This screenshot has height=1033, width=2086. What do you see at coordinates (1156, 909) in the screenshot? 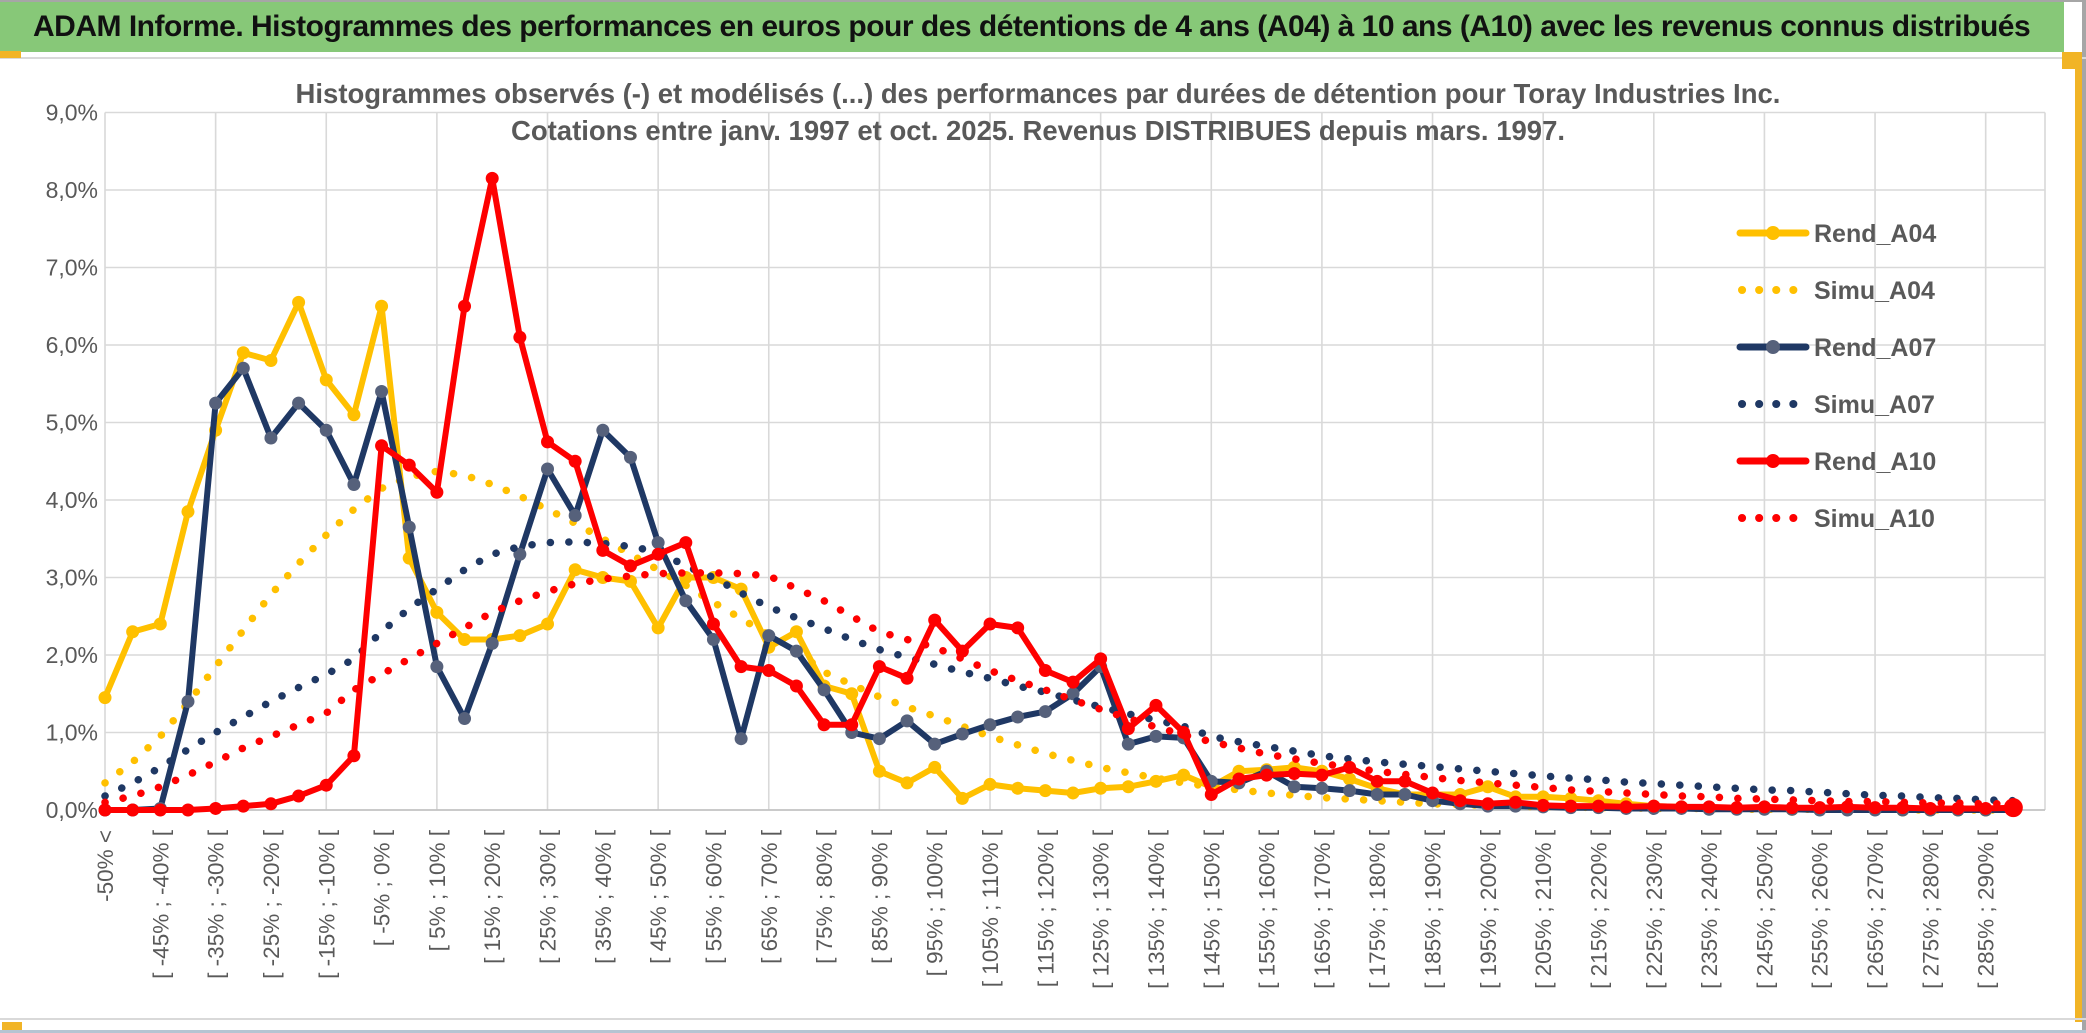
I see `x-axis-label: [ 135% ; 140% [` at bounding box center [1156, 909].